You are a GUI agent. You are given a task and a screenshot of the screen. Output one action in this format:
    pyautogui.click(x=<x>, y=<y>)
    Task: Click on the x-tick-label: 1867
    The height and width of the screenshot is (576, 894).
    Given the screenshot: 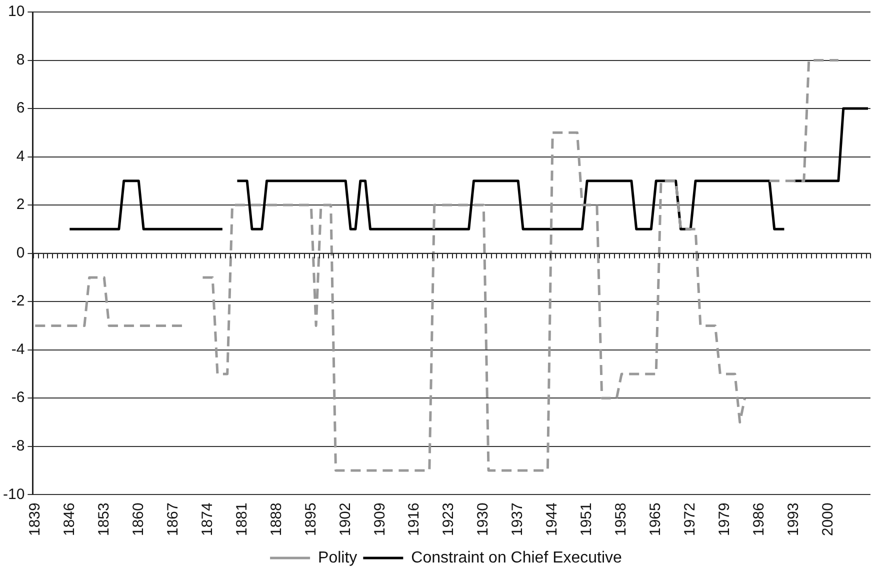 What is the action you would take?
    pyautogui.click(x=173, y=519)
    